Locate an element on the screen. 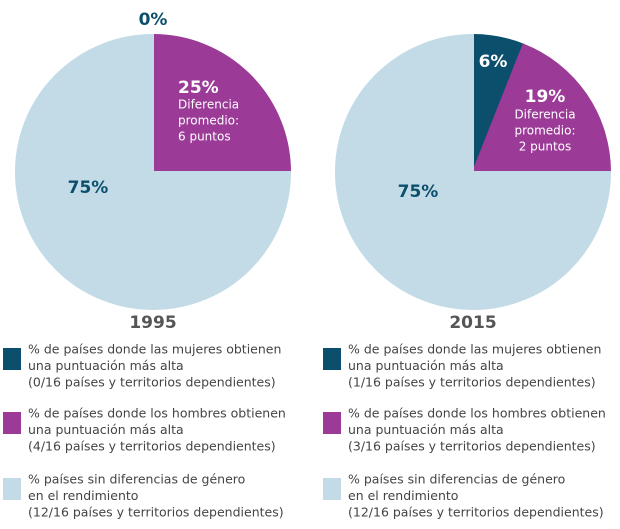 This screenshot has width=620, height=529. chart-title: 2015 is located at coordinates (472, 323).